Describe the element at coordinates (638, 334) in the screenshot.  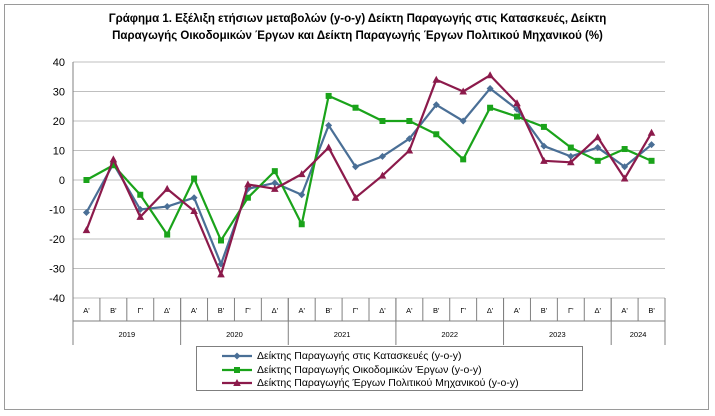
I see `x-tick-label-year: 2024` at that location.